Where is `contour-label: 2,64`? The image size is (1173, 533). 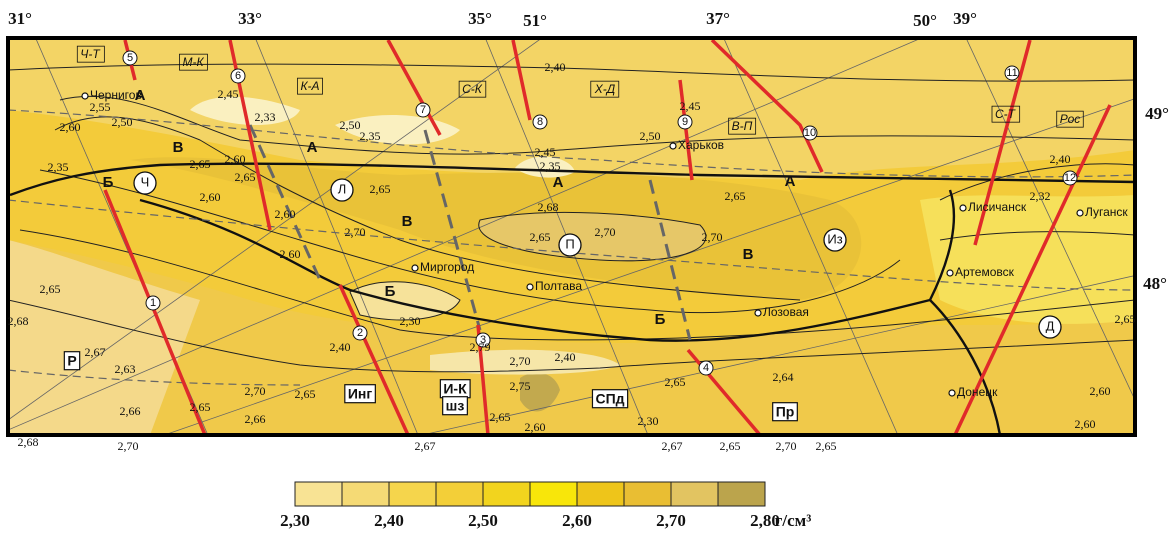
contour-label: 2,64 is located at coordinates (783, 377).